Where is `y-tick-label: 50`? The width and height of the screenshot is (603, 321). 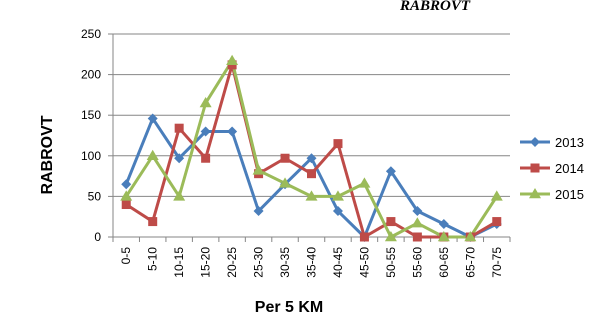
y-tick-label: 50 is located at coordinates (95, 196).